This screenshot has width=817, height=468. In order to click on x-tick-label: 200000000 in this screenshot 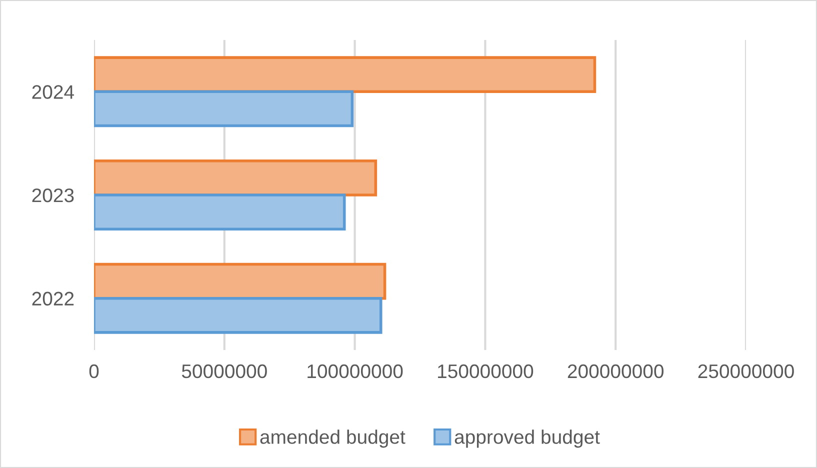, I will do `click(616, 371)`.